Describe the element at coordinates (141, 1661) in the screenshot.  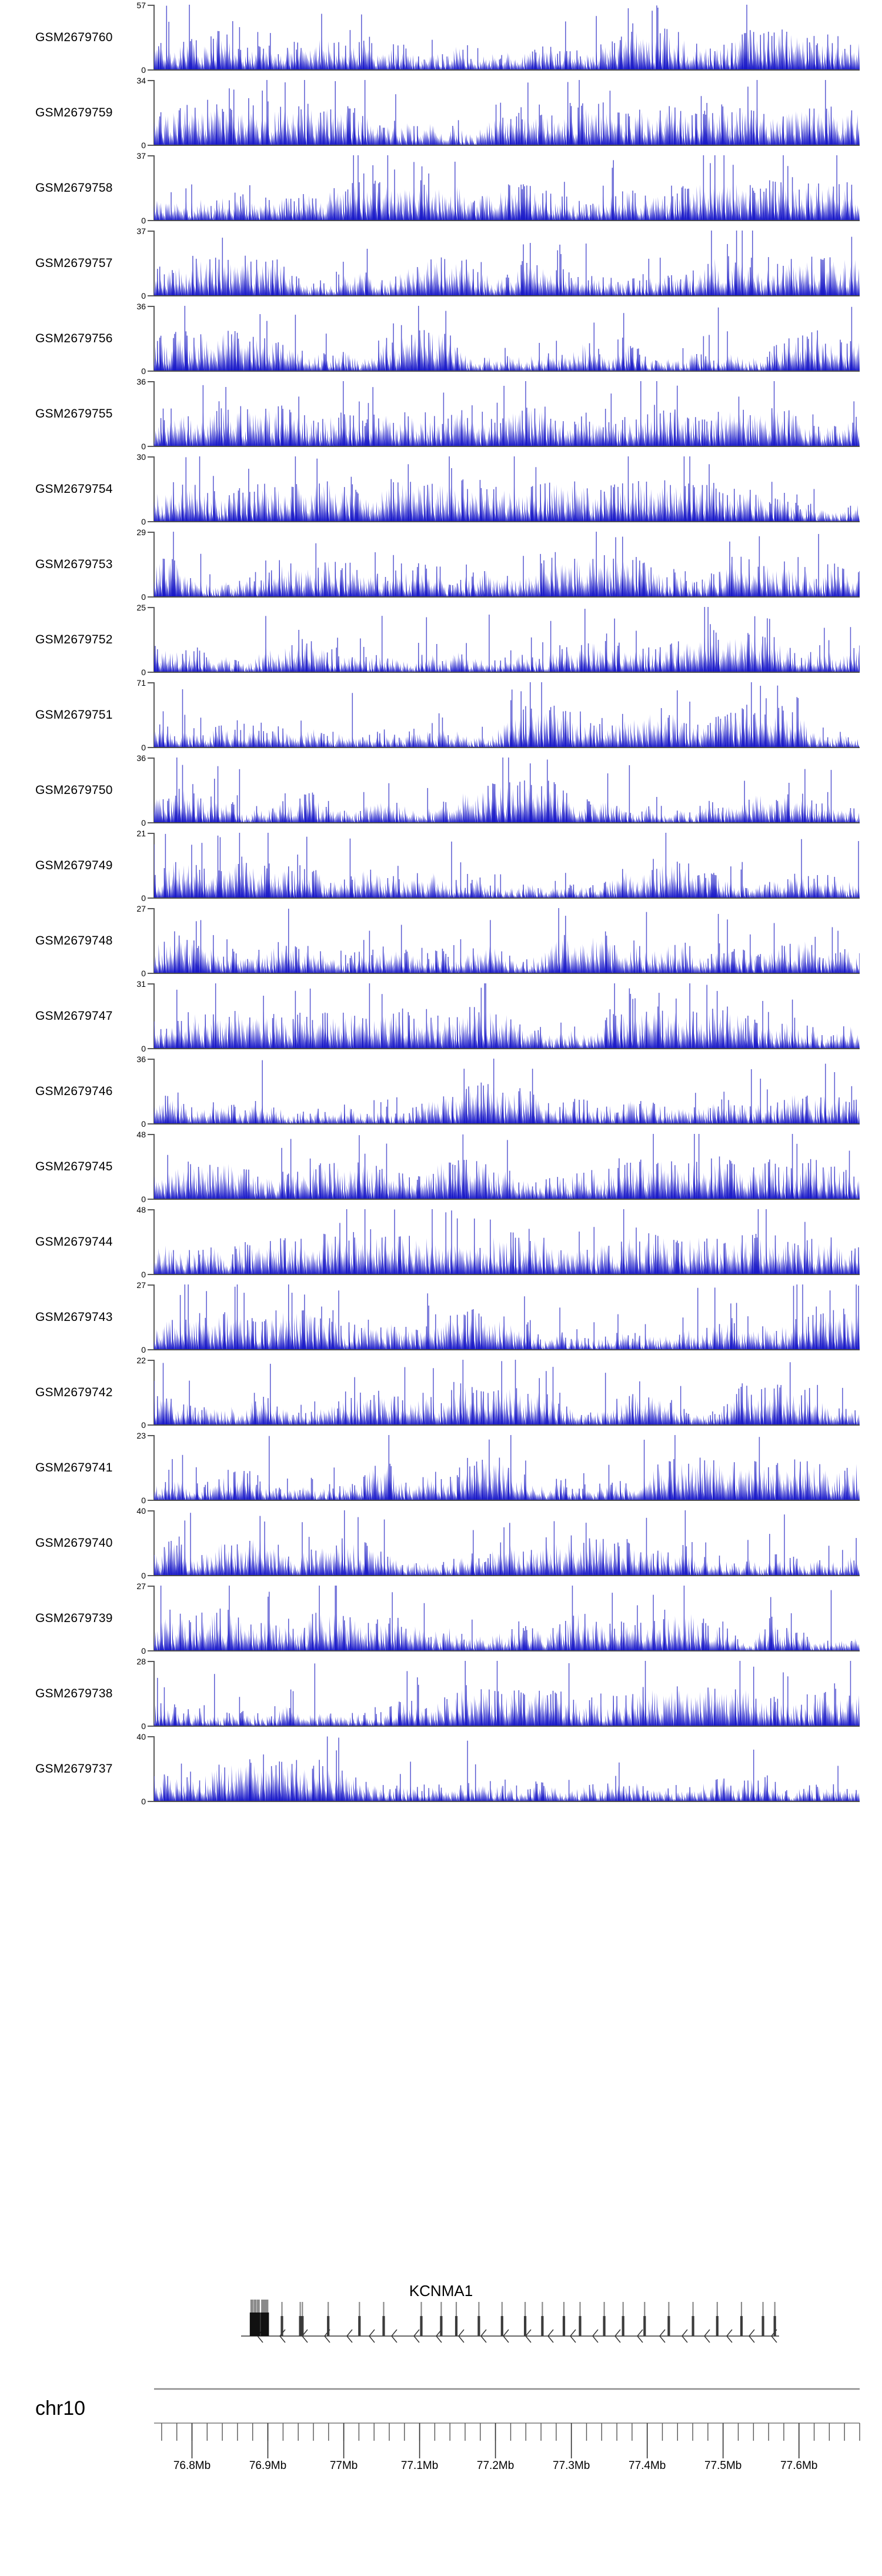
I see `y-axis-max-label: 28` at that location.